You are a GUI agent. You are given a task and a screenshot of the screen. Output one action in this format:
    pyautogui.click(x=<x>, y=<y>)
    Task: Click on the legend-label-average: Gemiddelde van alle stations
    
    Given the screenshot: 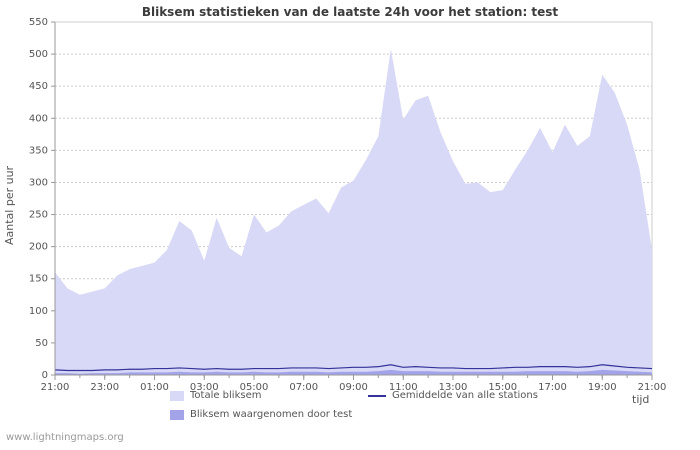 What is the action you would take?
    pyautogui.click(x=465, y=395)
    